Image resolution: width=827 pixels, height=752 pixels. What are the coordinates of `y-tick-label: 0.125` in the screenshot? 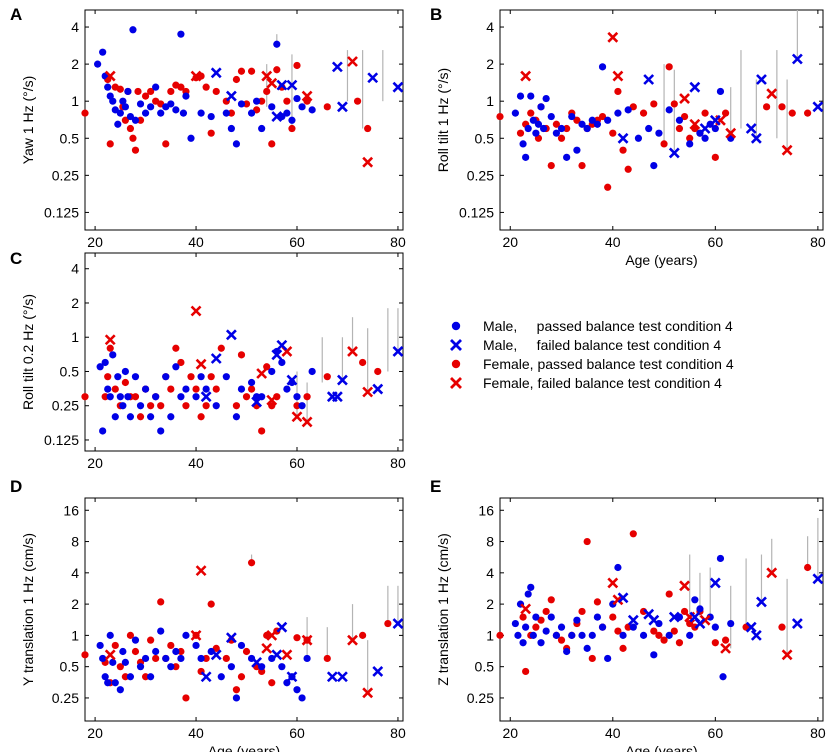 It's located at (61, 212).